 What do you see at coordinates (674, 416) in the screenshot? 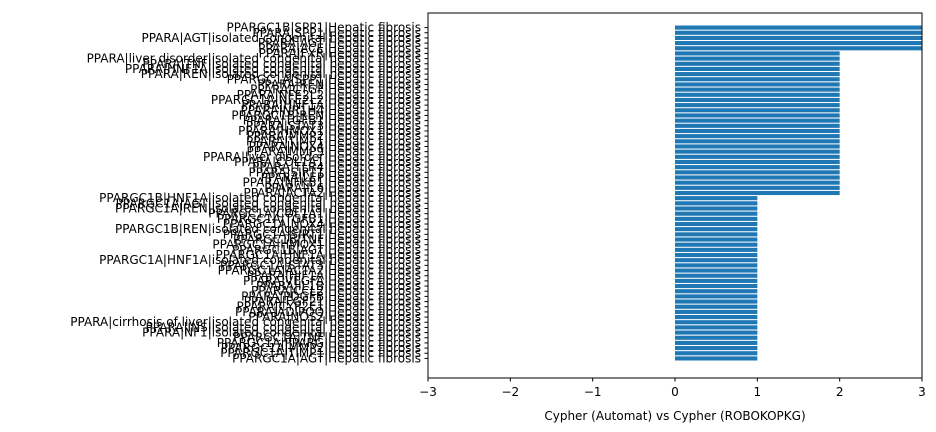
I see `x-axis-label: Cypher (Automat) vs Cypher (ROBOKOPKG)` at bounding box center [674, 416].